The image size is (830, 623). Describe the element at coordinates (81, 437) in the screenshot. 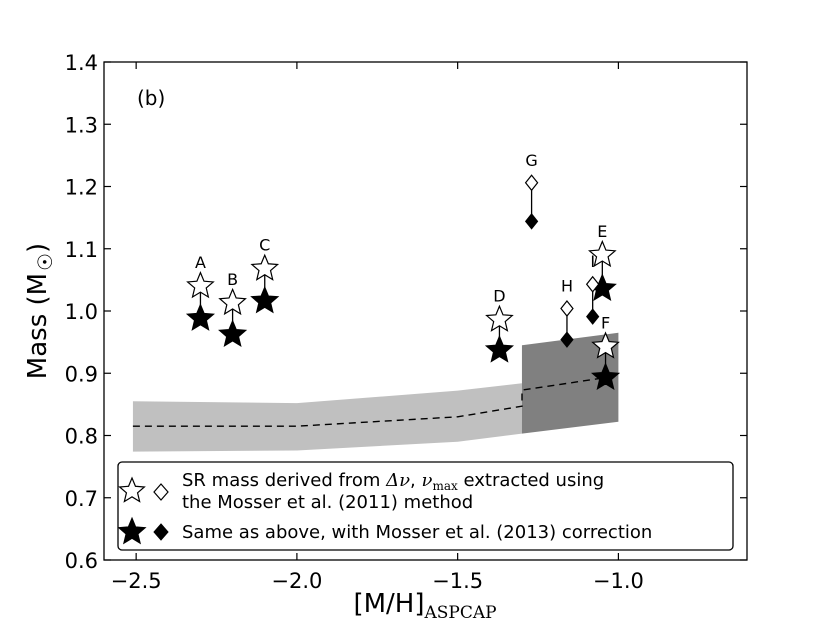

I see `y-tick-label: 0.8` at that location.